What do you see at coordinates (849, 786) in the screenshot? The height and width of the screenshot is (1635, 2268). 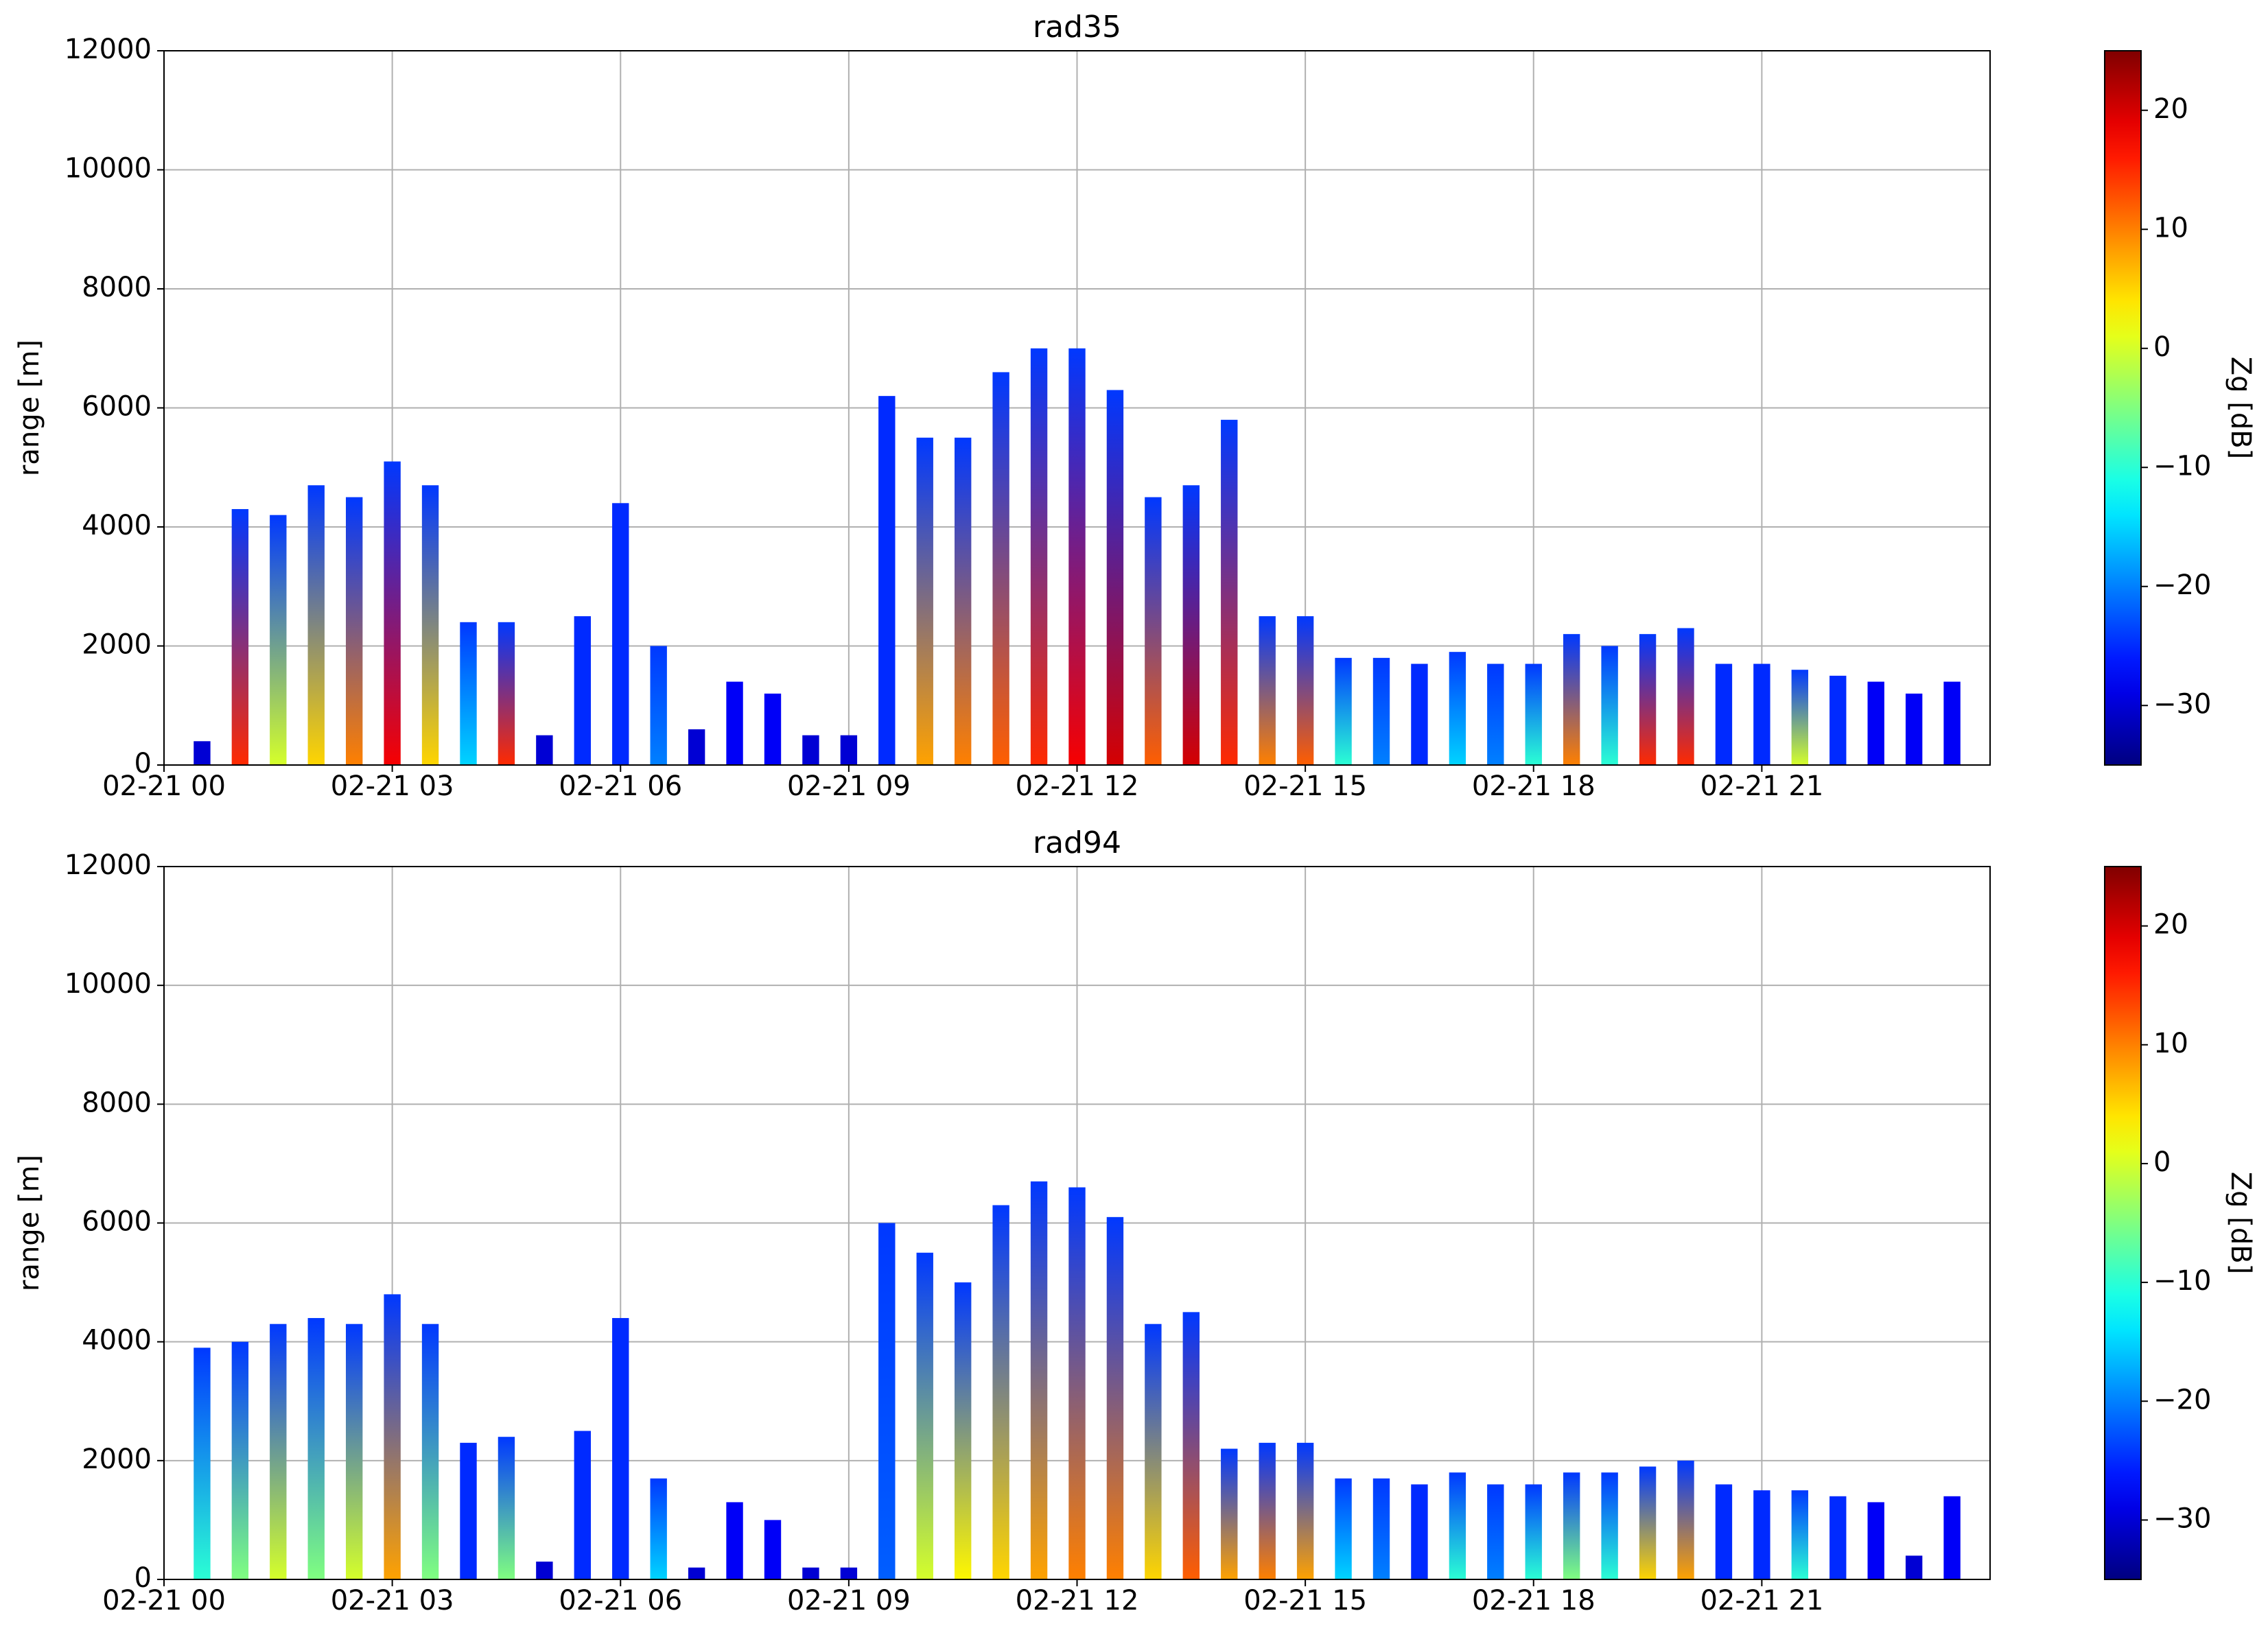 I see `x-tick-label: 02-21 09` at bounding box center [849, 786].